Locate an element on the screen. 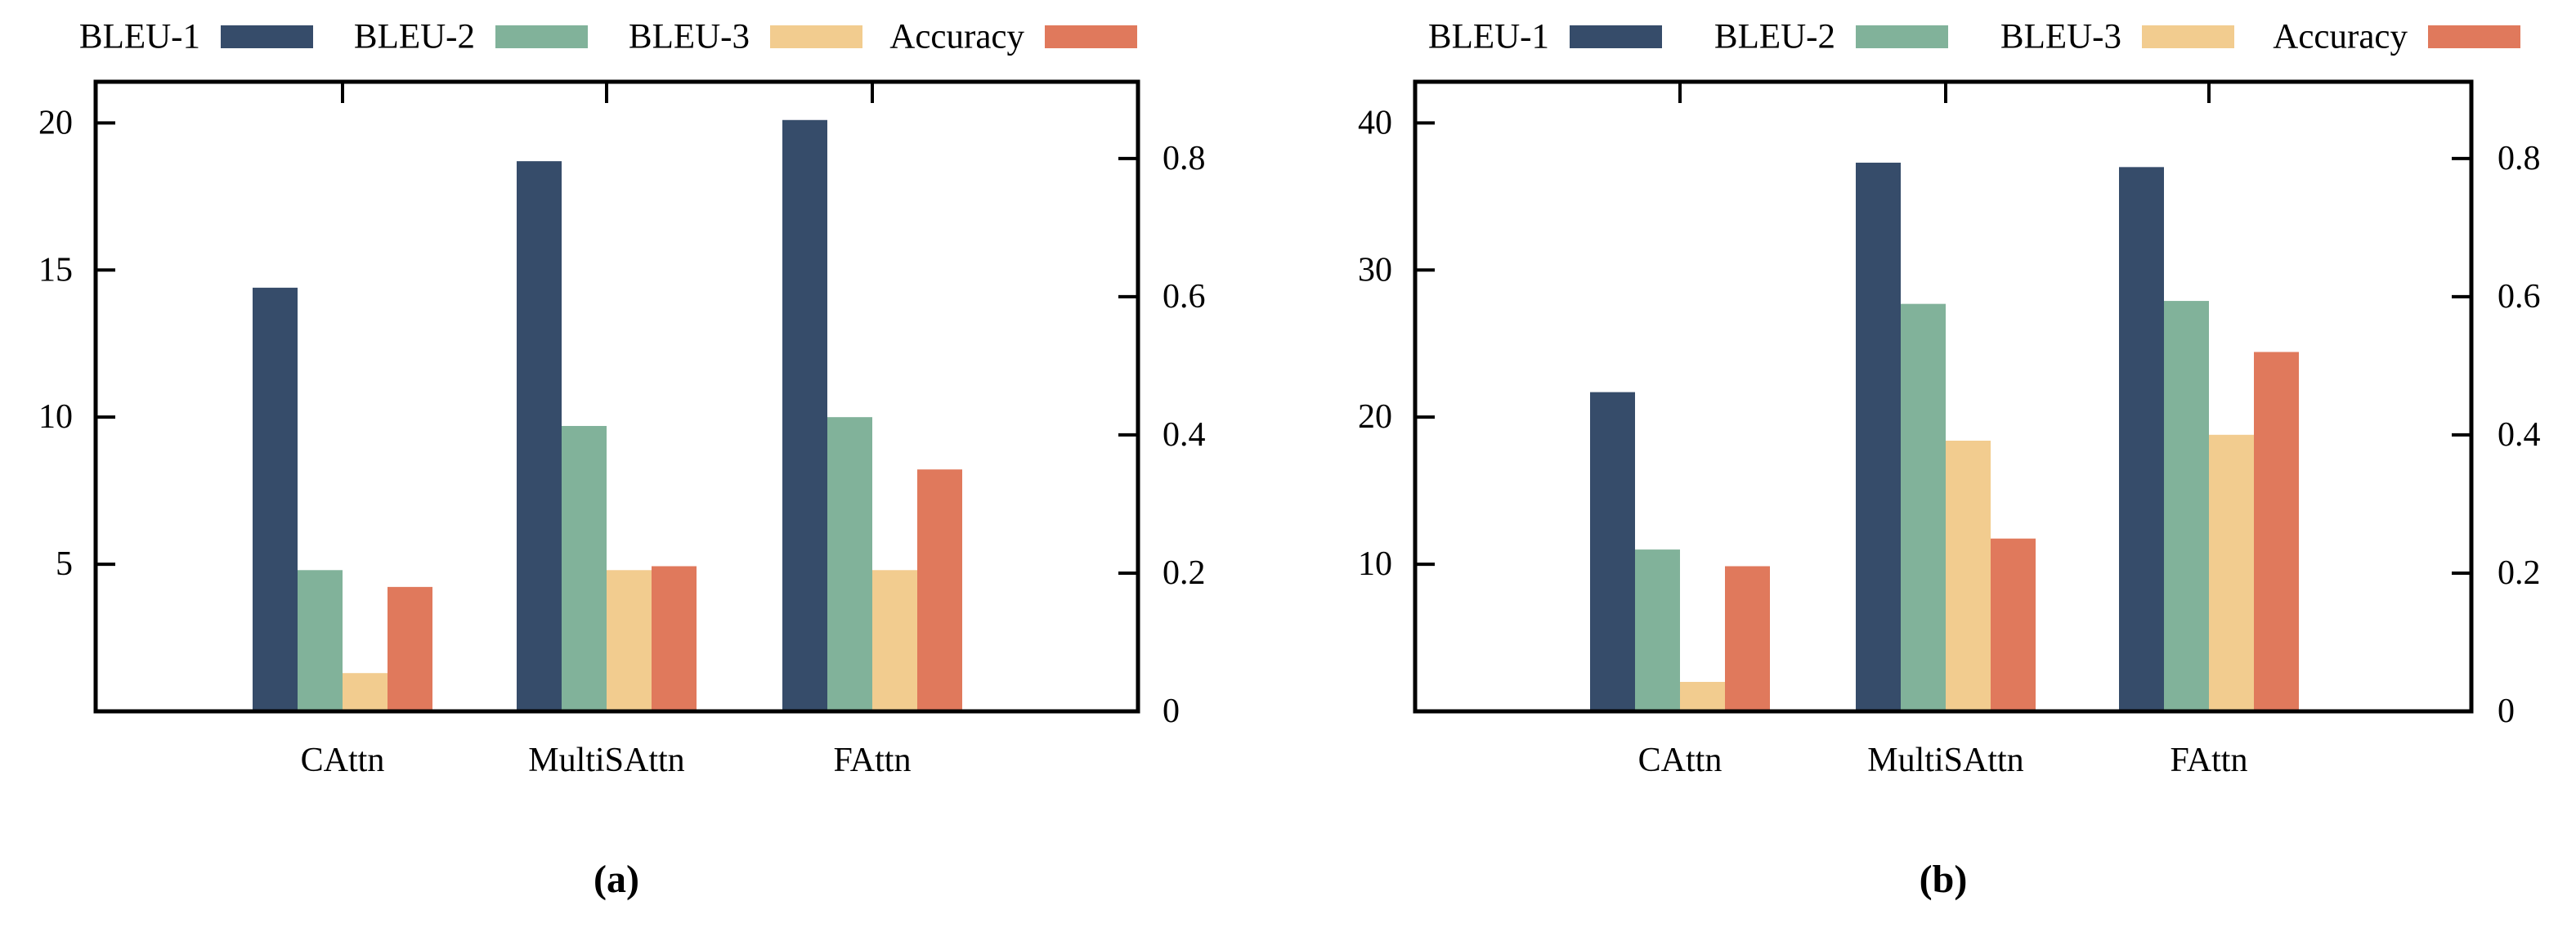 Image resolution: width=2576 pixels, height=928 pixels. caption-b: (b) is located at coordinates (1944, 879).